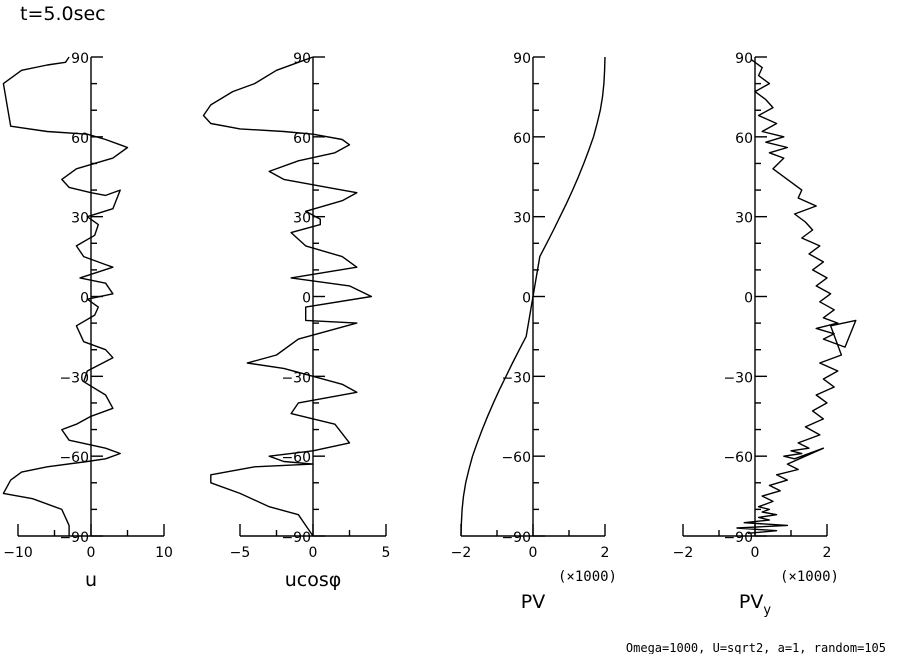  I want to click on x-tick-label: −10, so click(18, 553).